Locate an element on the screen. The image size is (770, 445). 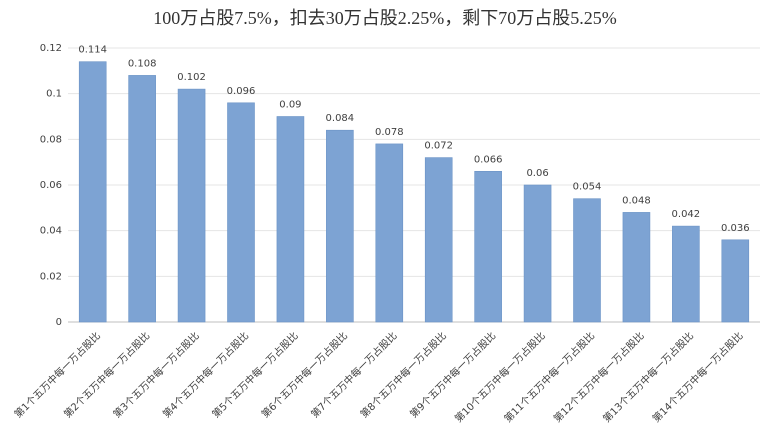
data-label: 0.09 is located at coordinates (290, 105).